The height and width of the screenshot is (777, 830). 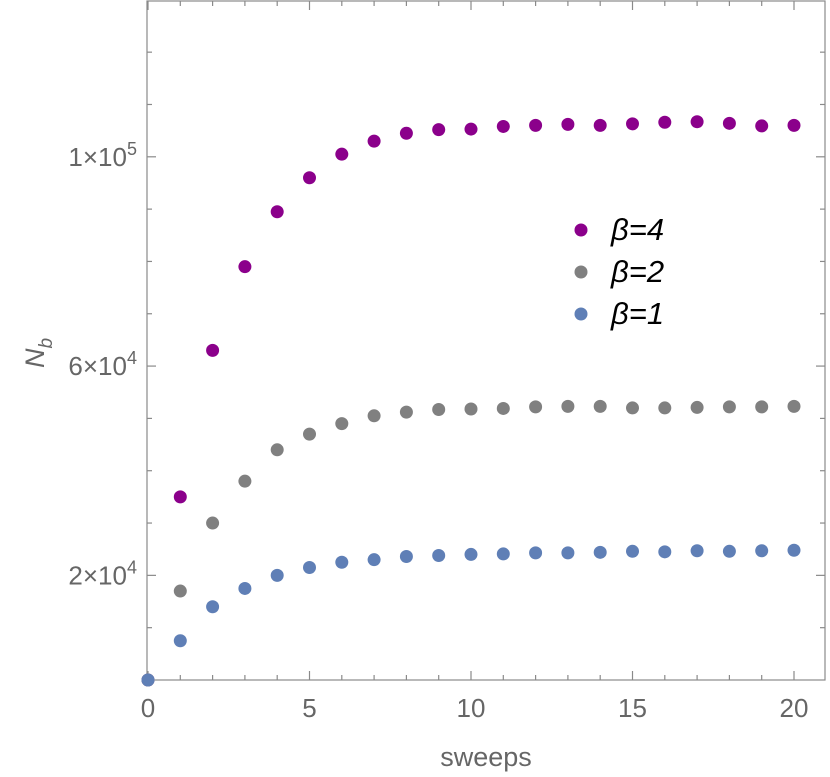 I want to click on legend: β=4 β=2 β=1, so click(x=619, y=271).